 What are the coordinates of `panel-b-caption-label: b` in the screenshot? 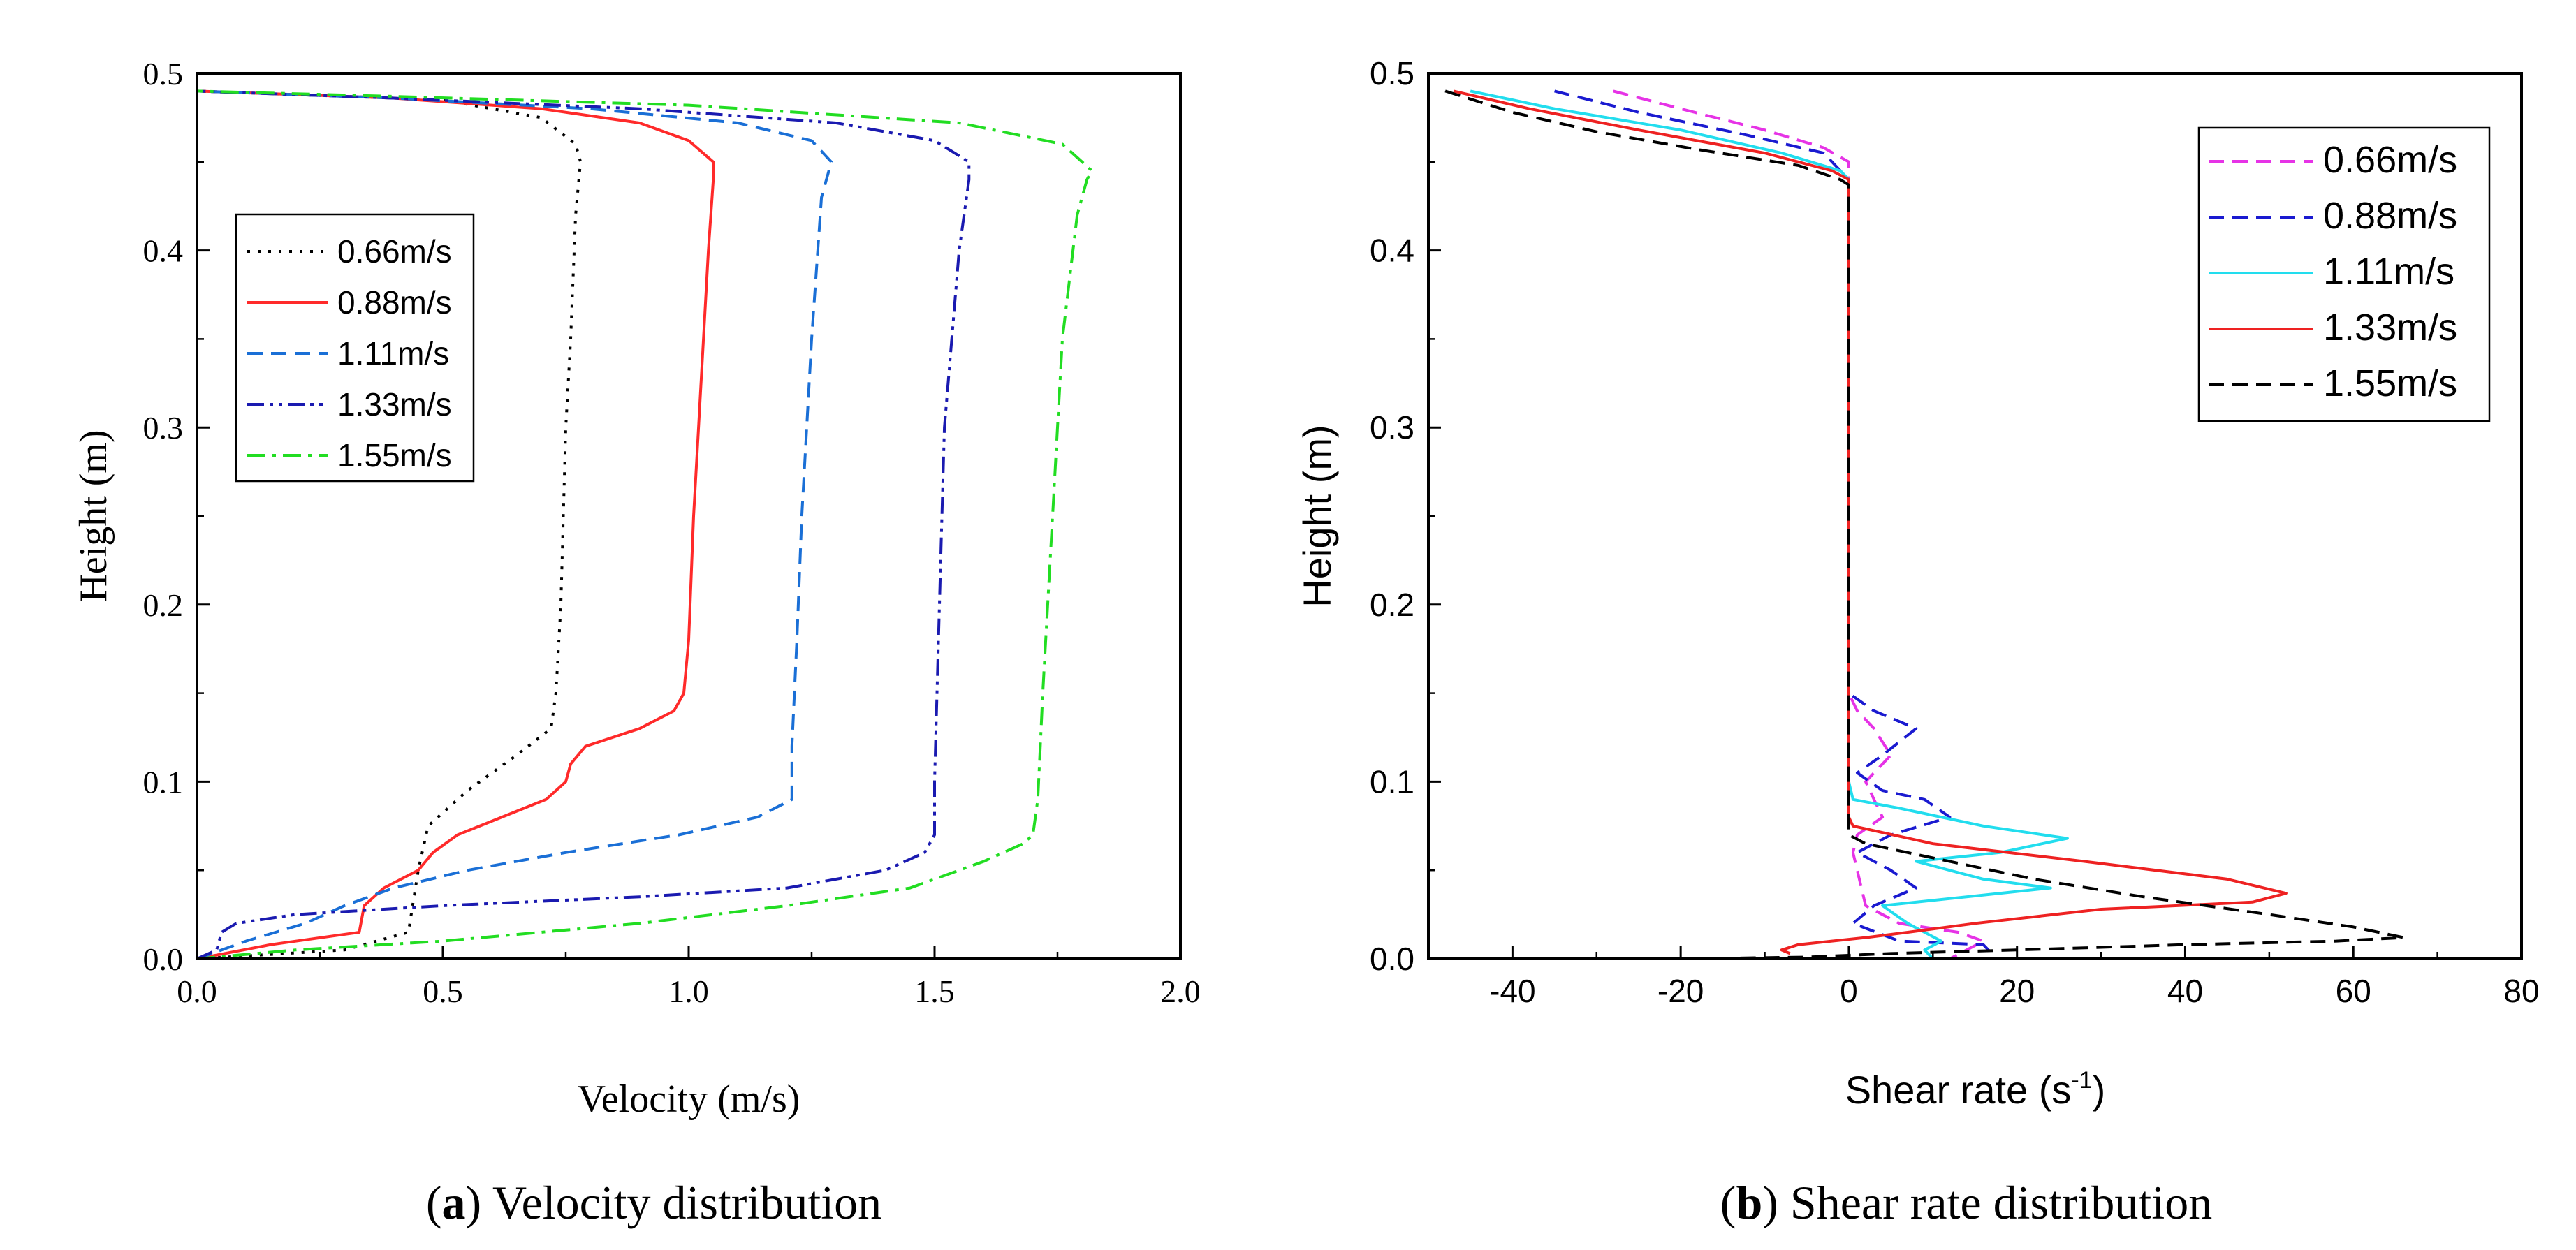 It's located at (1749, 1202).